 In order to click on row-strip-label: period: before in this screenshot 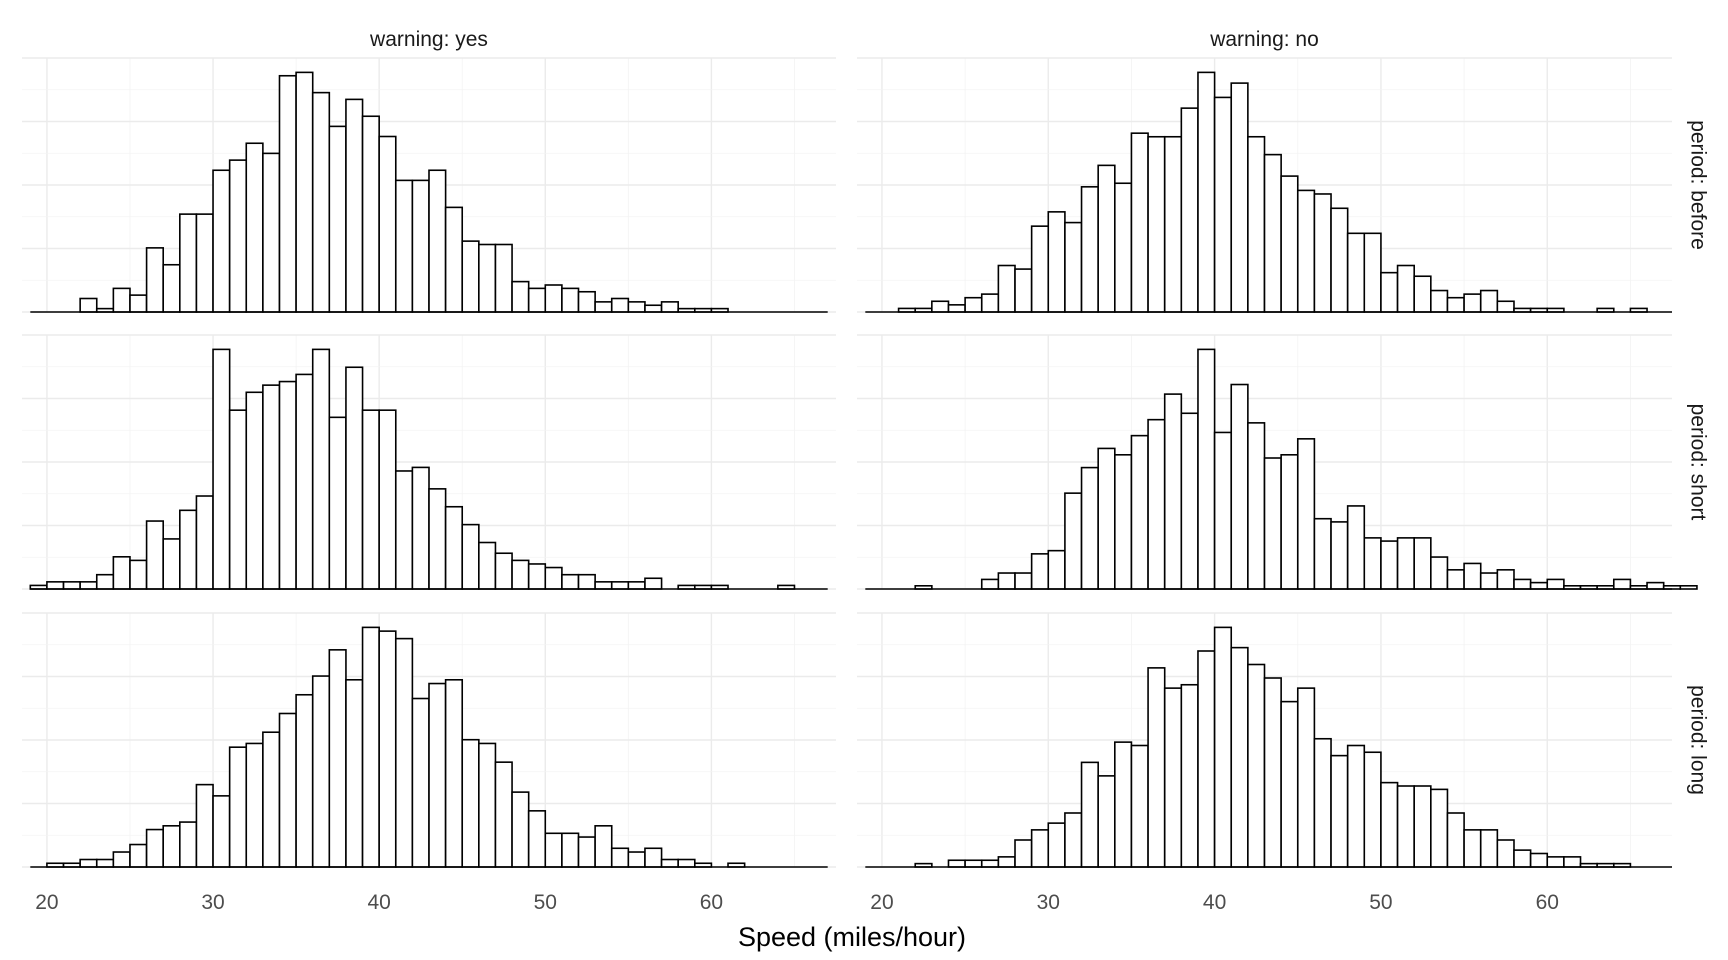, I will do `click(1697, 185)`.